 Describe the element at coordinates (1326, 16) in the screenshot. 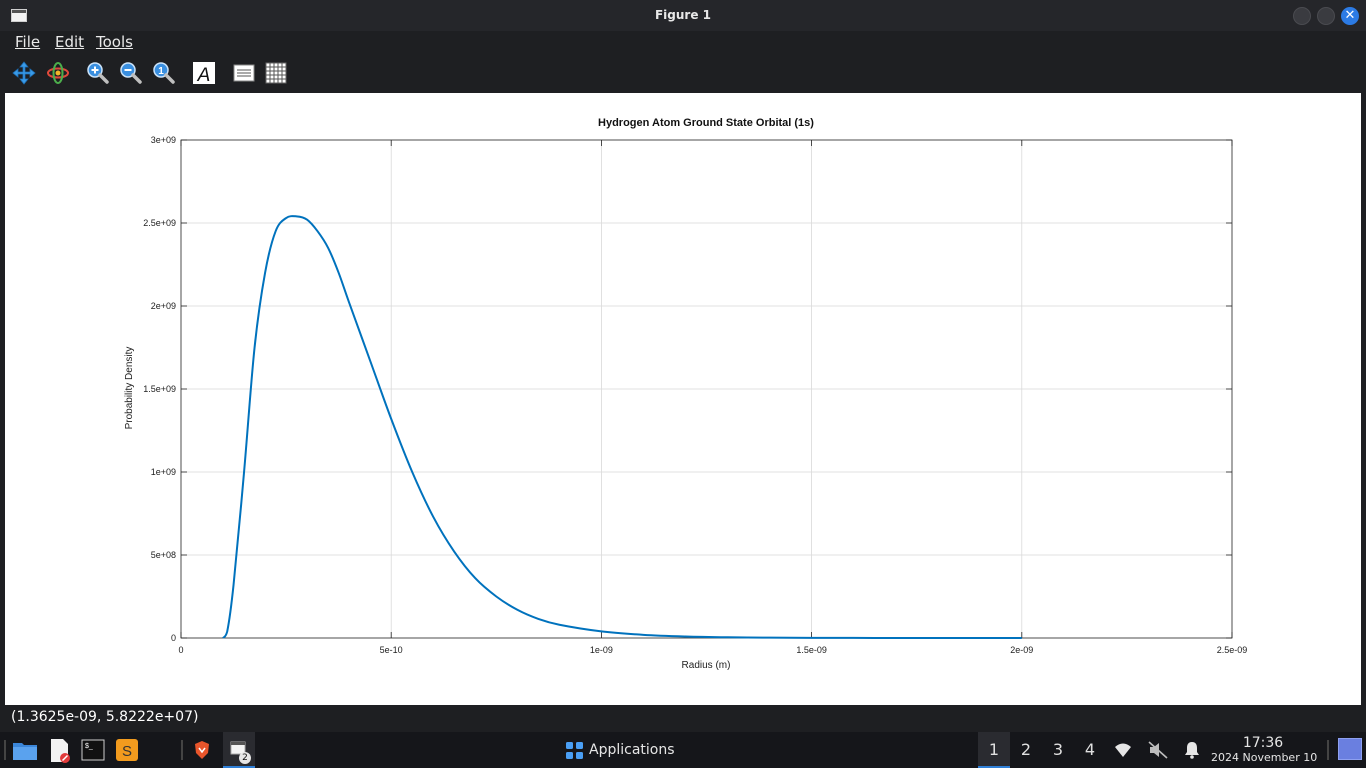

I see `maximize-button` at that location.